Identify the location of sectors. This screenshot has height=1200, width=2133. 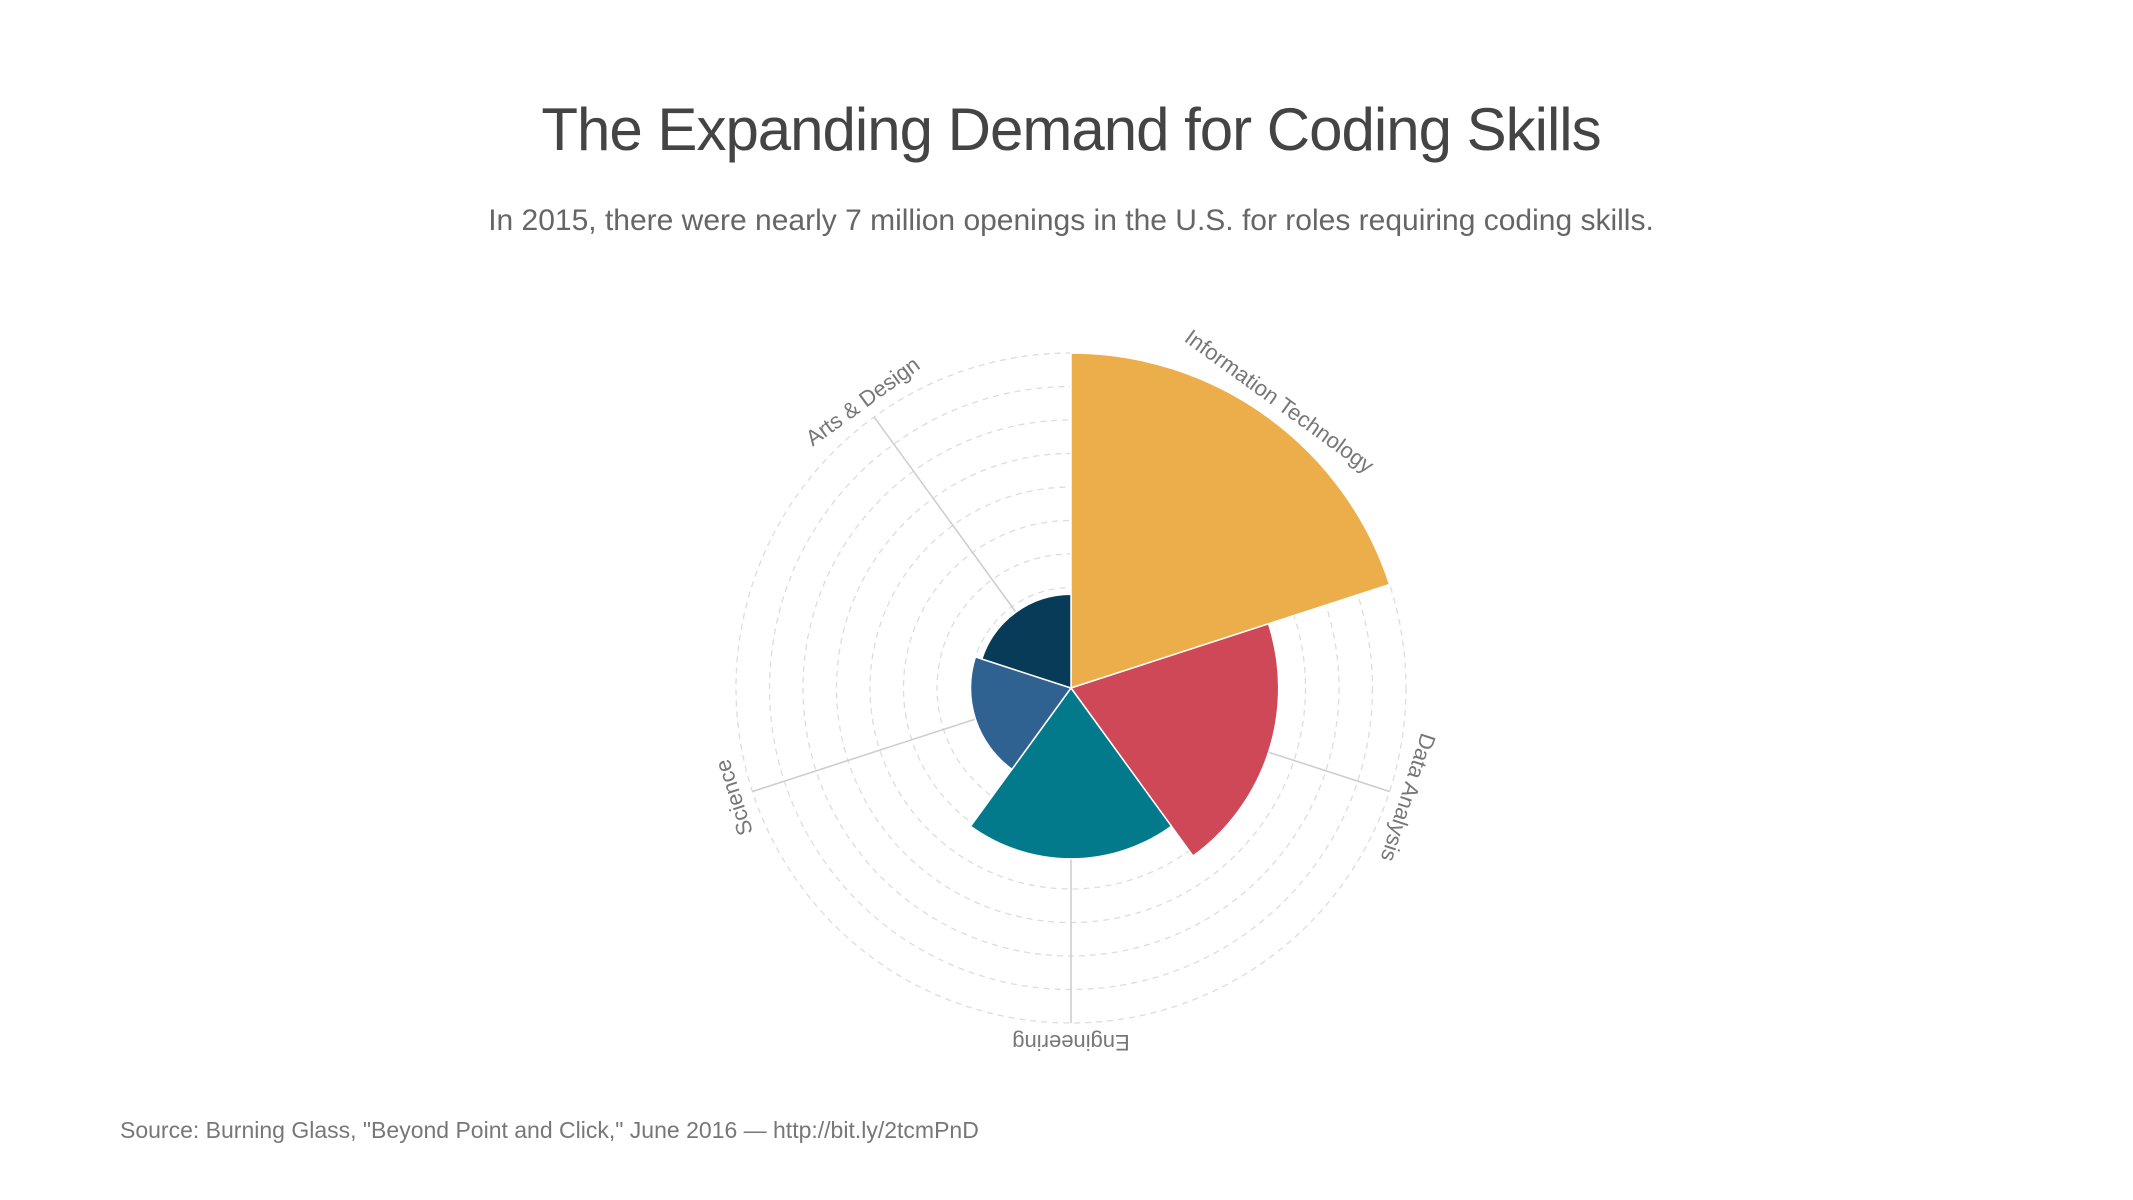
(1180, 606).